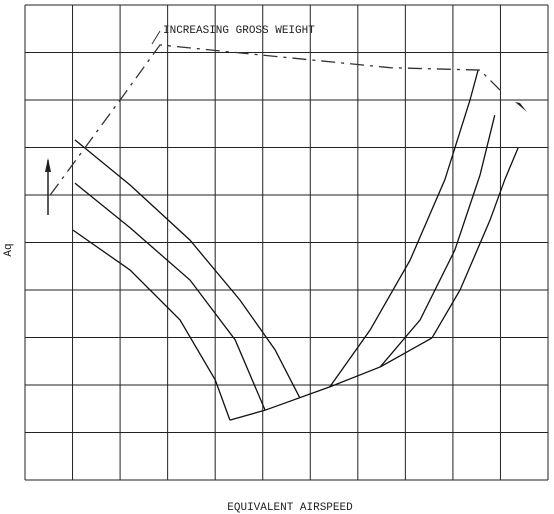 The width and height of the screenshot is (554, 514). What do you see at coordinates (239, 31) in the screenshot?
I see `annotation: INCREASING GROSS WEIGHT` at bounding box center [239, 31].